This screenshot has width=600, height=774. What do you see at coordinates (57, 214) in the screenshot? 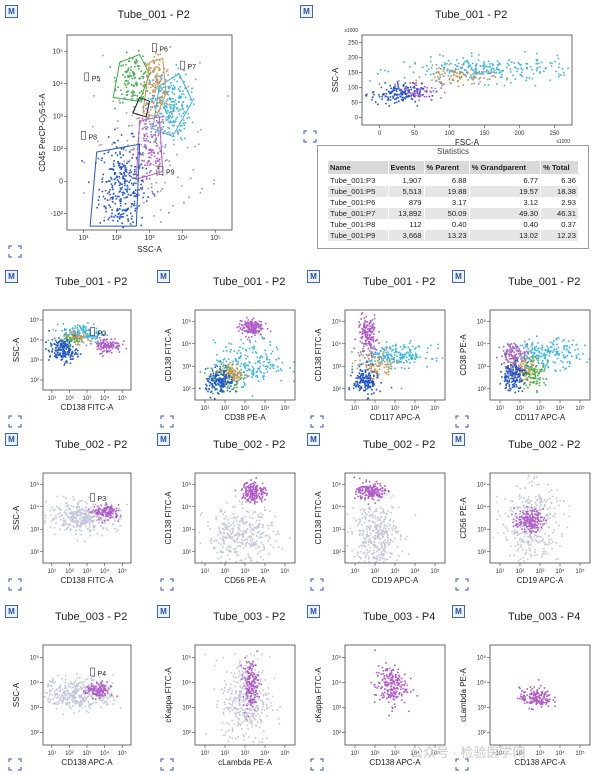
I see `y-tick-label: -10²` at bounding box center [57, 214].